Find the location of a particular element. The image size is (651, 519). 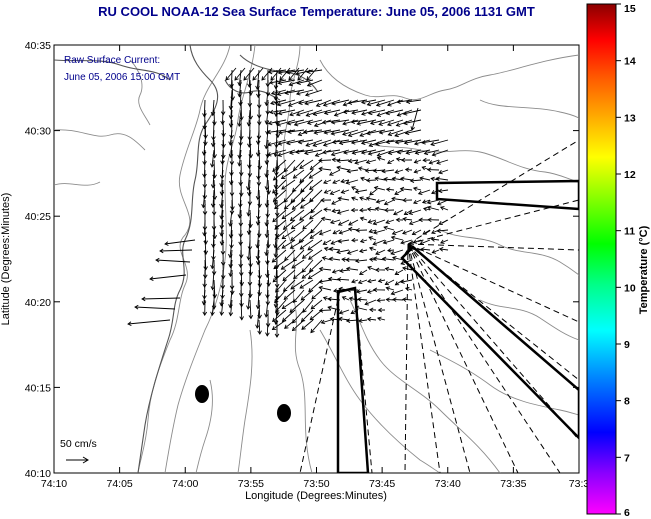

colorbar-tick-label: 8 is located at coordinates (627, 402).